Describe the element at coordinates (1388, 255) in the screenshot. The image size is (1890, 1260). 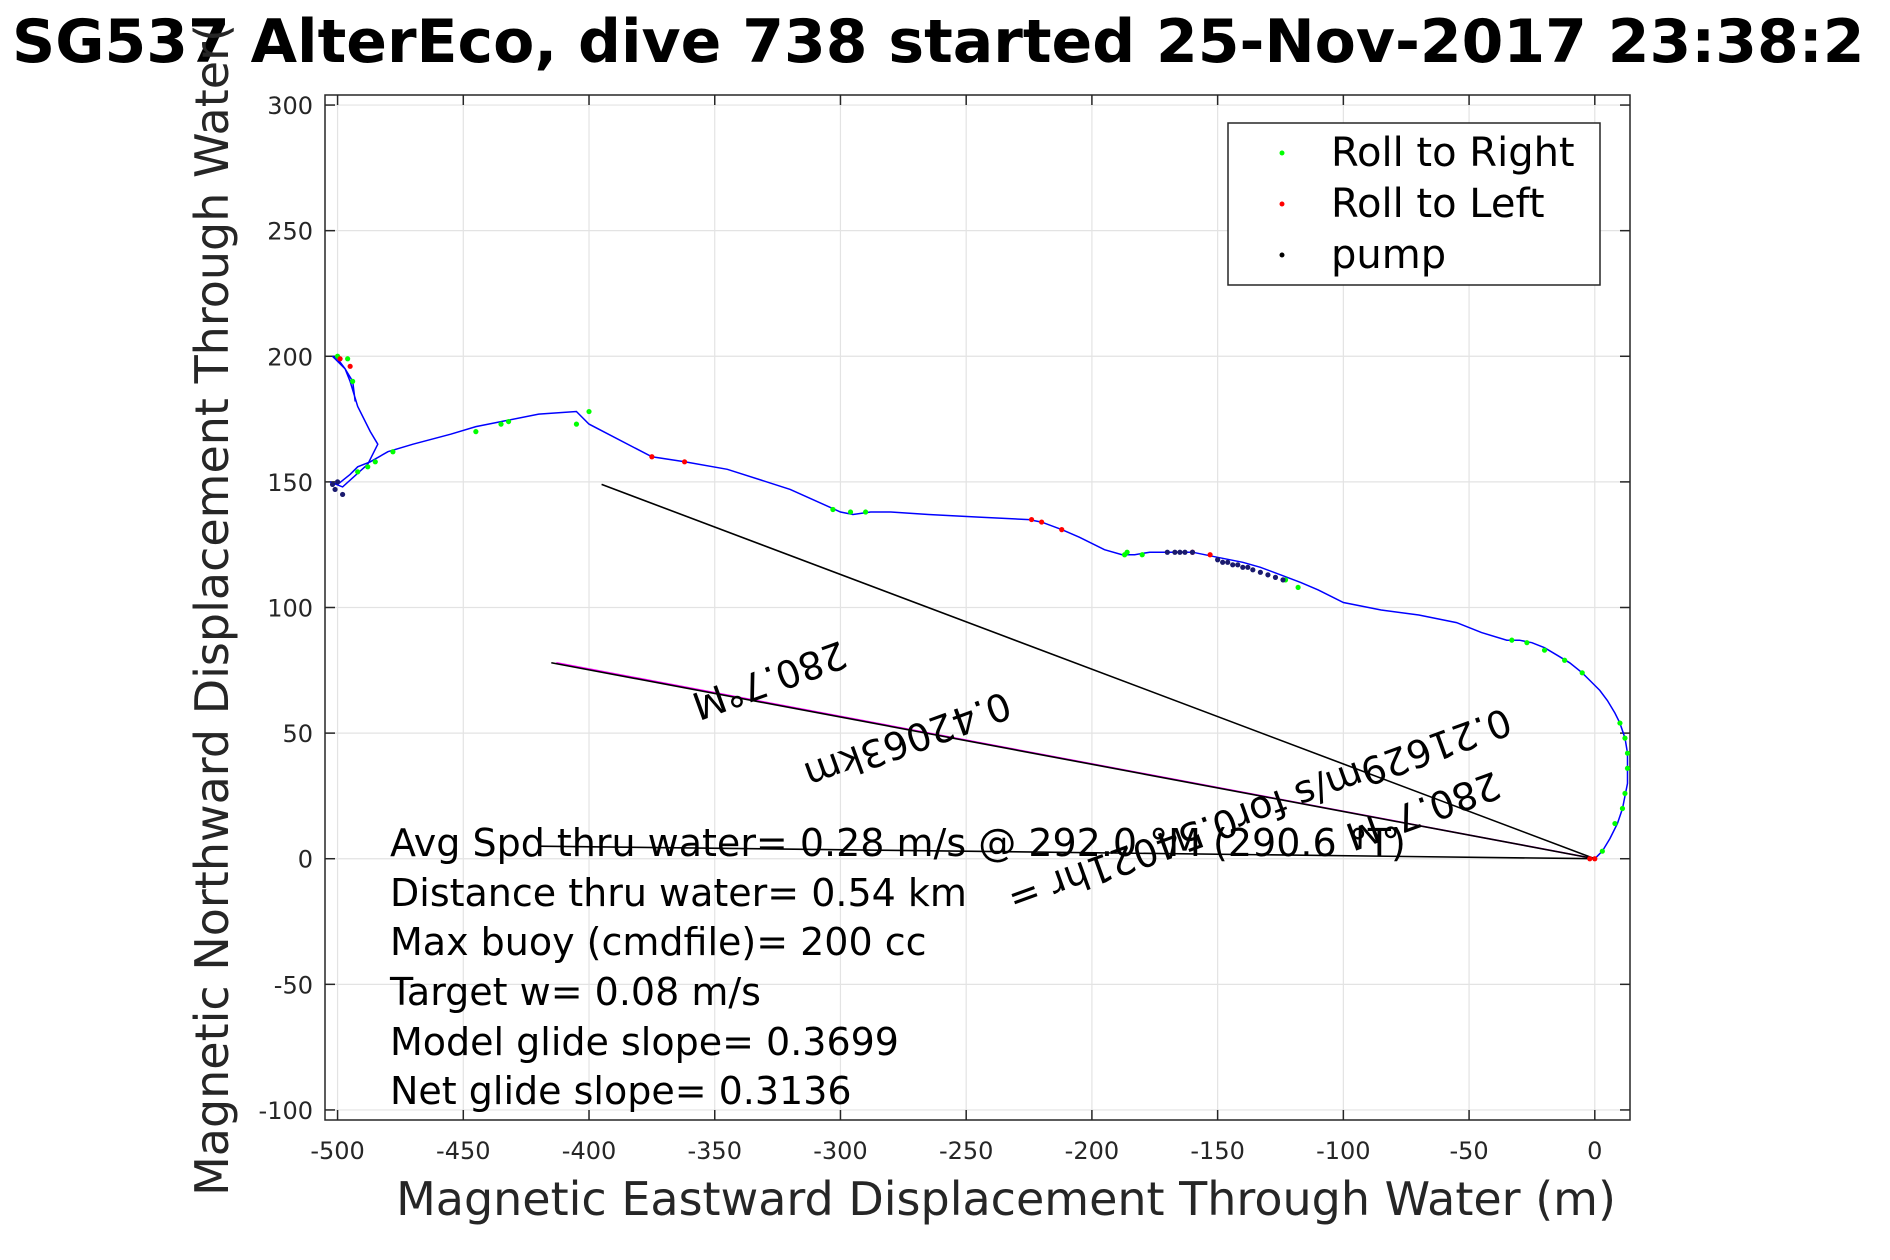
I see `legend-label-pump: pump` at that location.